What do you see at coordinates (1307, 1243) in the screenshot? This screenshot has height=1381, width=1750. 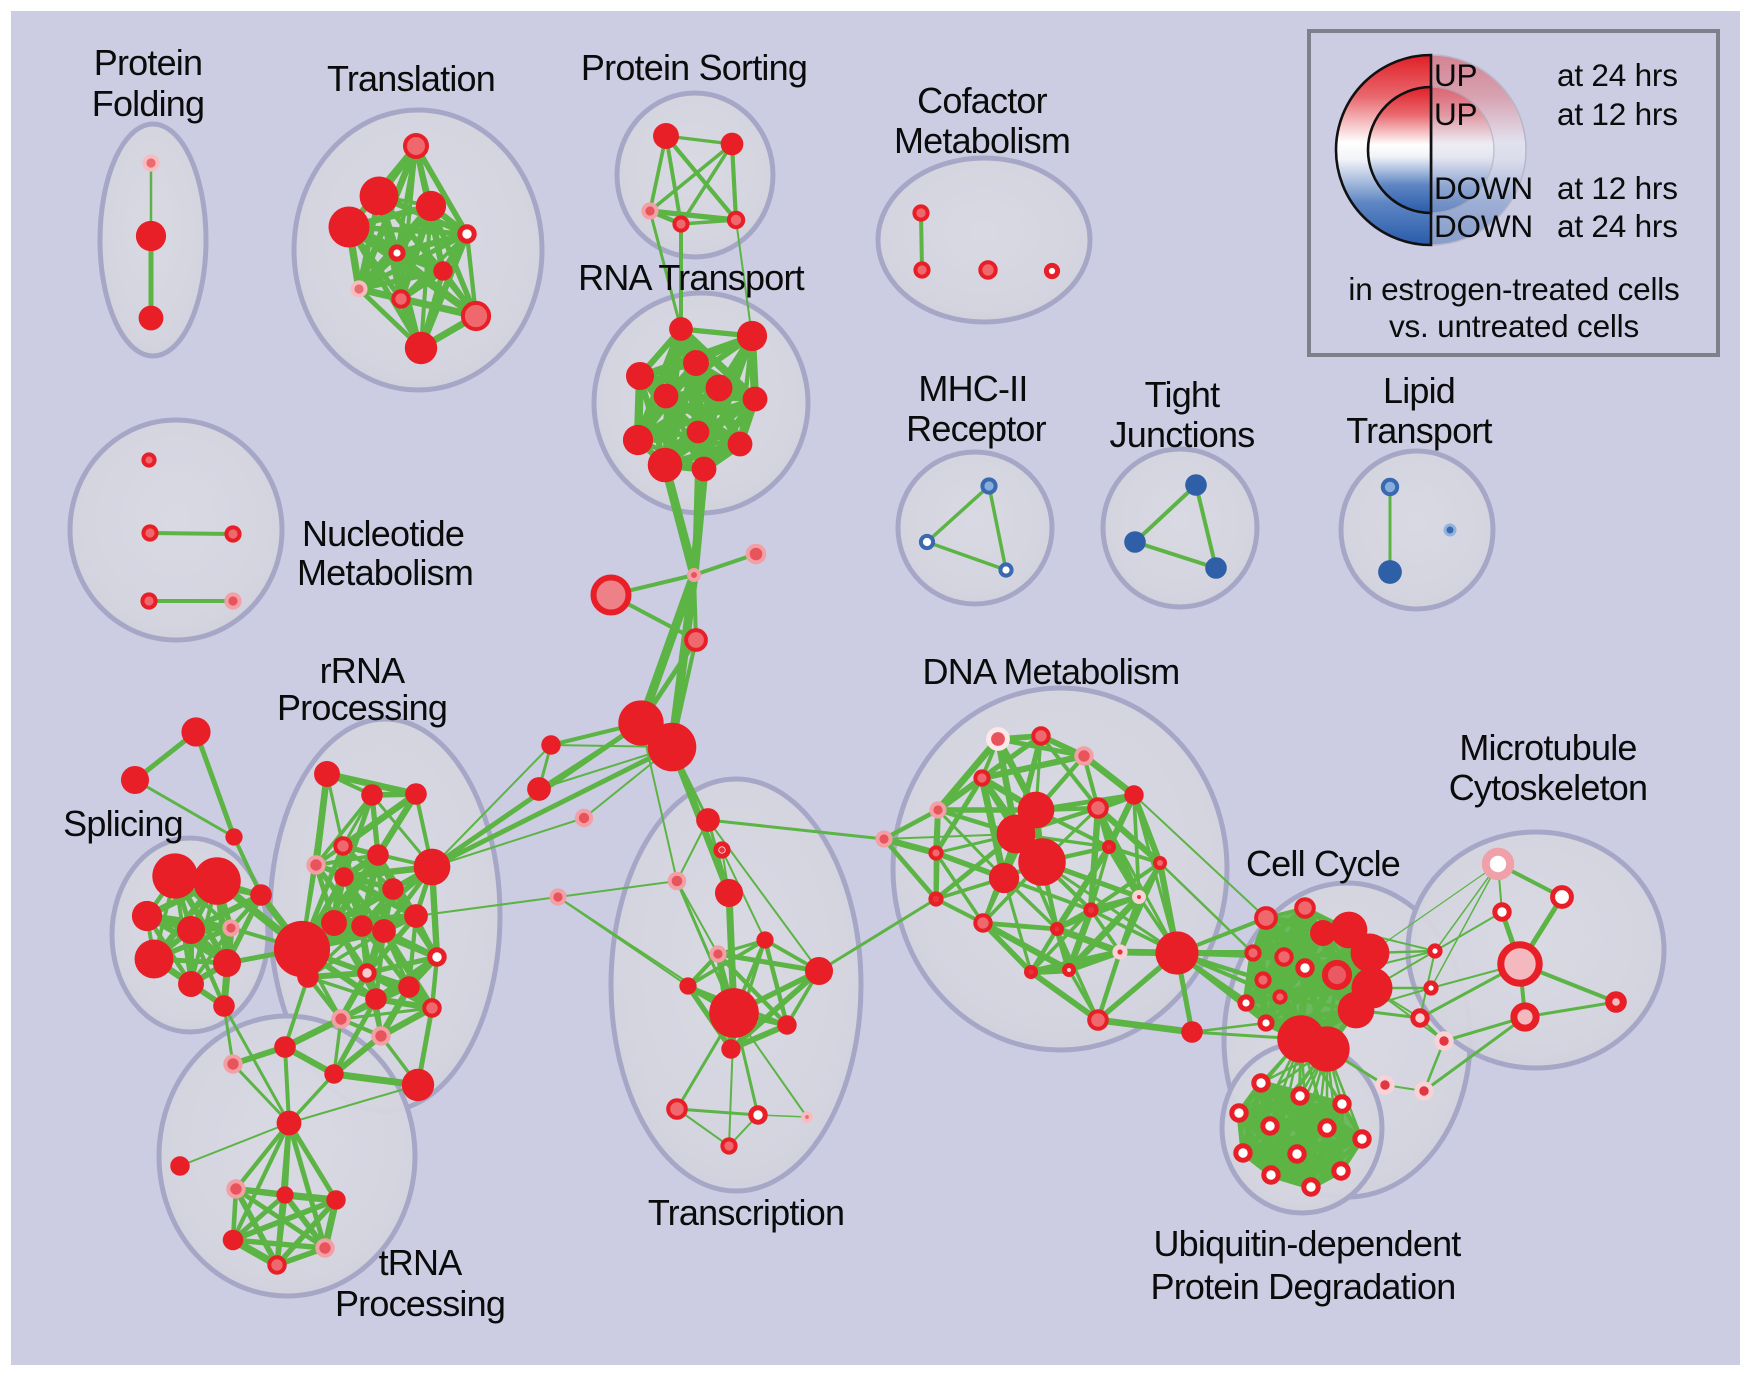 I see `svg-text: Ubiquitin-dependent` at bounding box center [1307, 1243].